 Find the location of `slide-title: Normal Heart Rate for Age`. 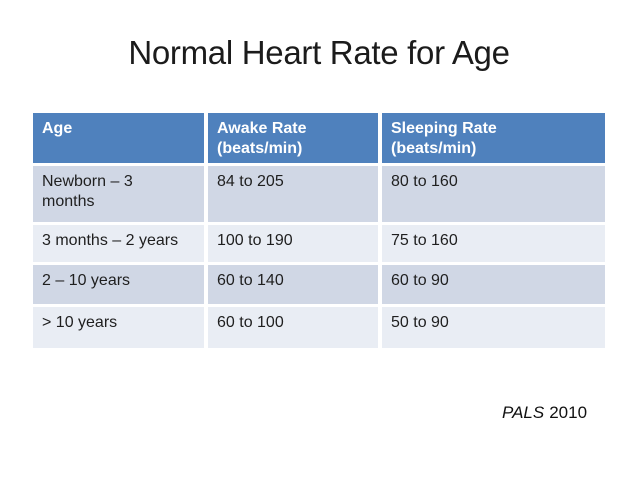

slide-title: Normal Heart Rate for Age is located at coordinates (319, 52).